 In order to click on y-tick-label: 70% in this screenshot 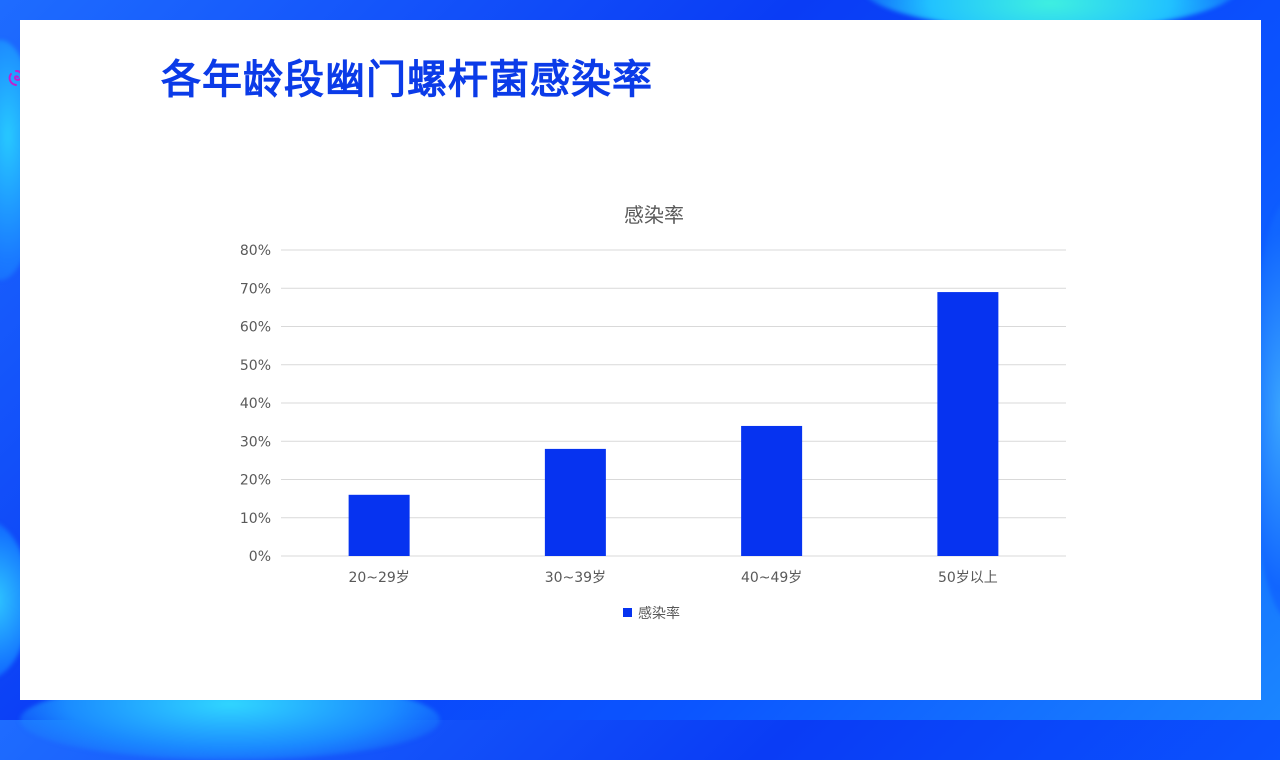, I will do `click(255, 289)`.